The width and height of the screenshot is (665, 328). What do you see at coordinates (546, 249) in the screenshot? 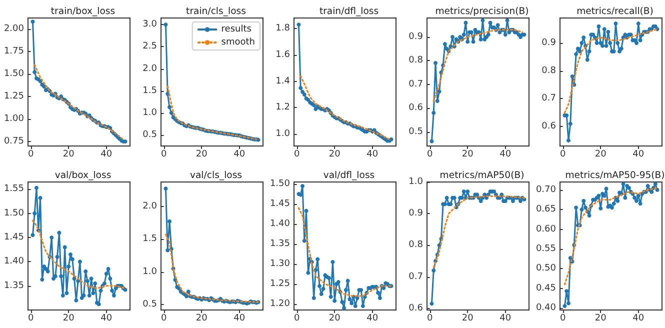
I see `y-tick-label: 0.55` at bounding box center [546, 249].